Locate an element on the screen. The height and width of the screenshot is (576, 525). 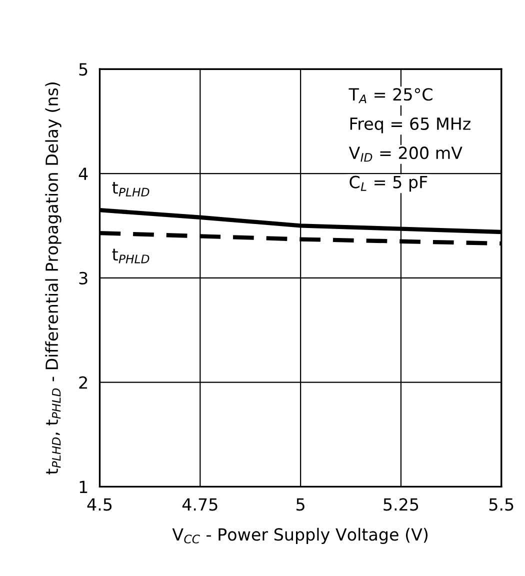
series-label: t$_{PLHD}$ is located at coordinates (131, 189).